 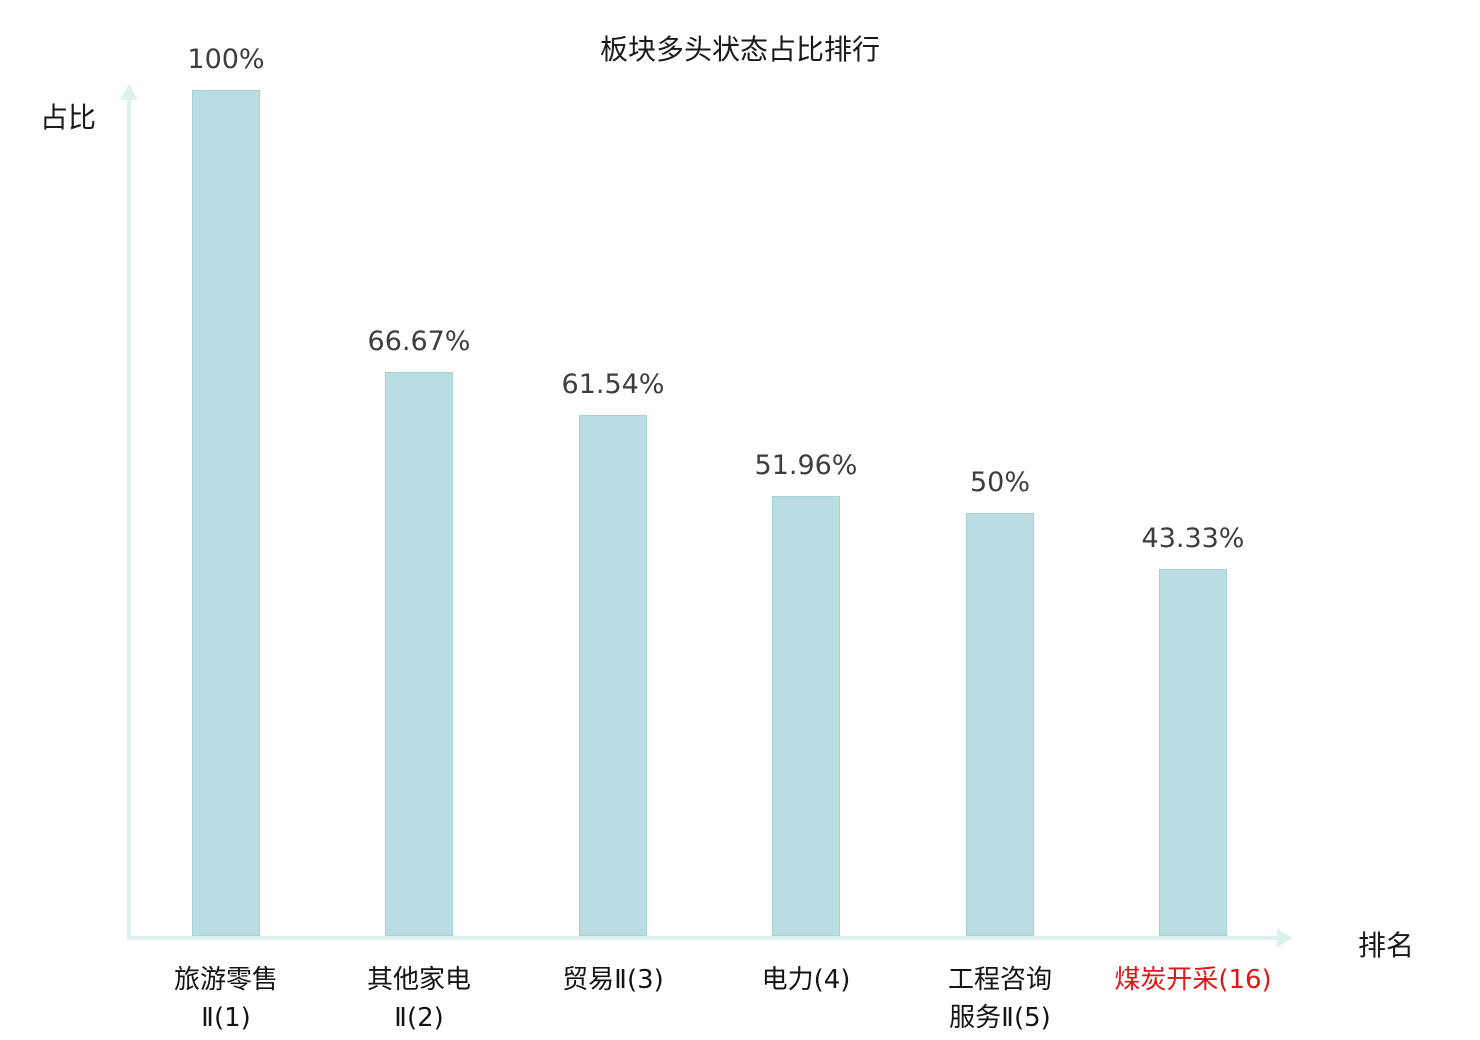 I want to click on bar-value-label: 66.67%, so click(x=419, y=341).